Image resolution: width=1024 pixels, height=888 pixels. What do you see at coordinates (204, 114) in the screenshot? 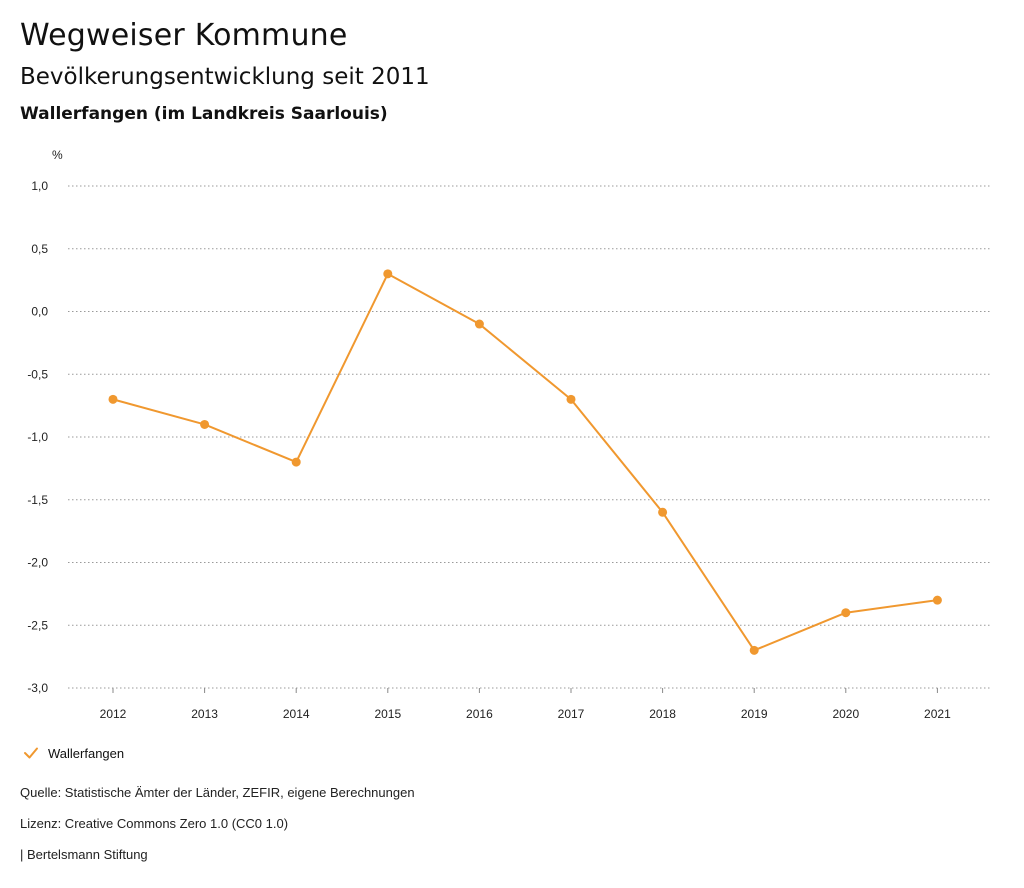
I see `region-label: Wallerfangen (im Landkreis Saarlouis)` at bounding box center [204, 114].